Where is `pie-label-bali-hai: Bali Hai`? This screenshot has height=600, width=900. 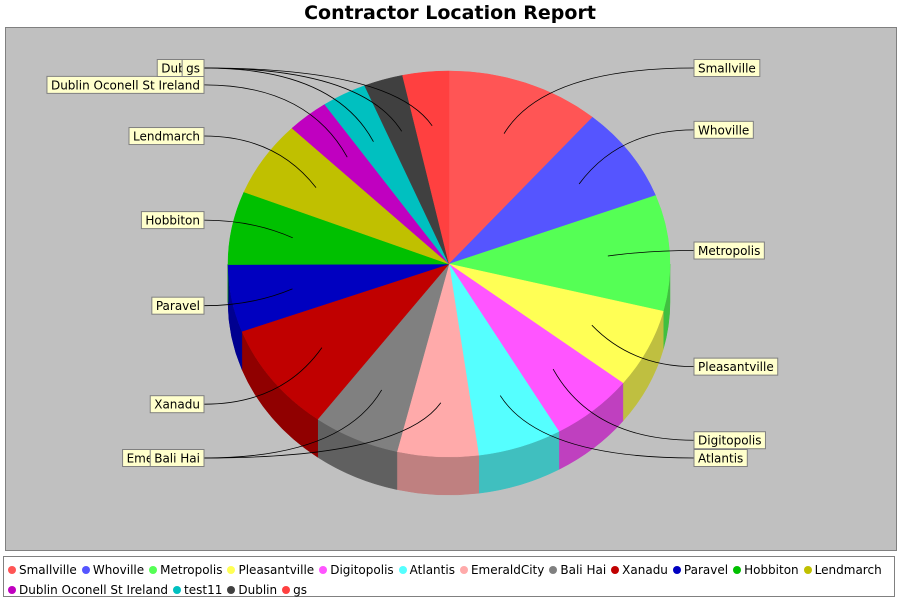 pie-label-bali-hai: Bali Hai is located at coordinates (177, 458).